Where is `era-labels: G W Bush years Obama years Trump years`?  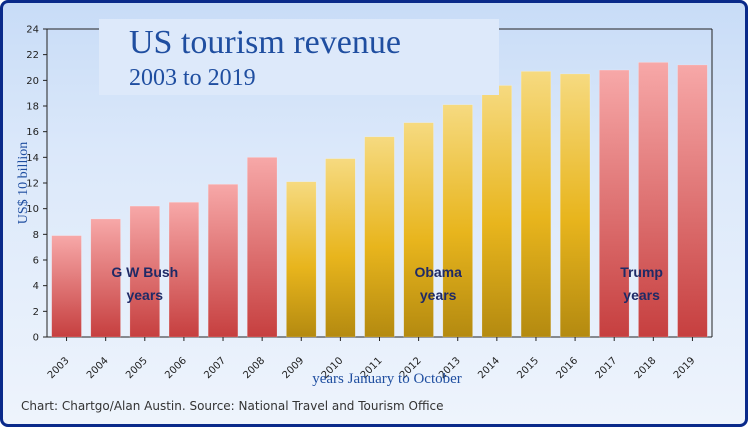 era-labels: G W Bush years Obama years Trump years is located at coordinates (387, 283).